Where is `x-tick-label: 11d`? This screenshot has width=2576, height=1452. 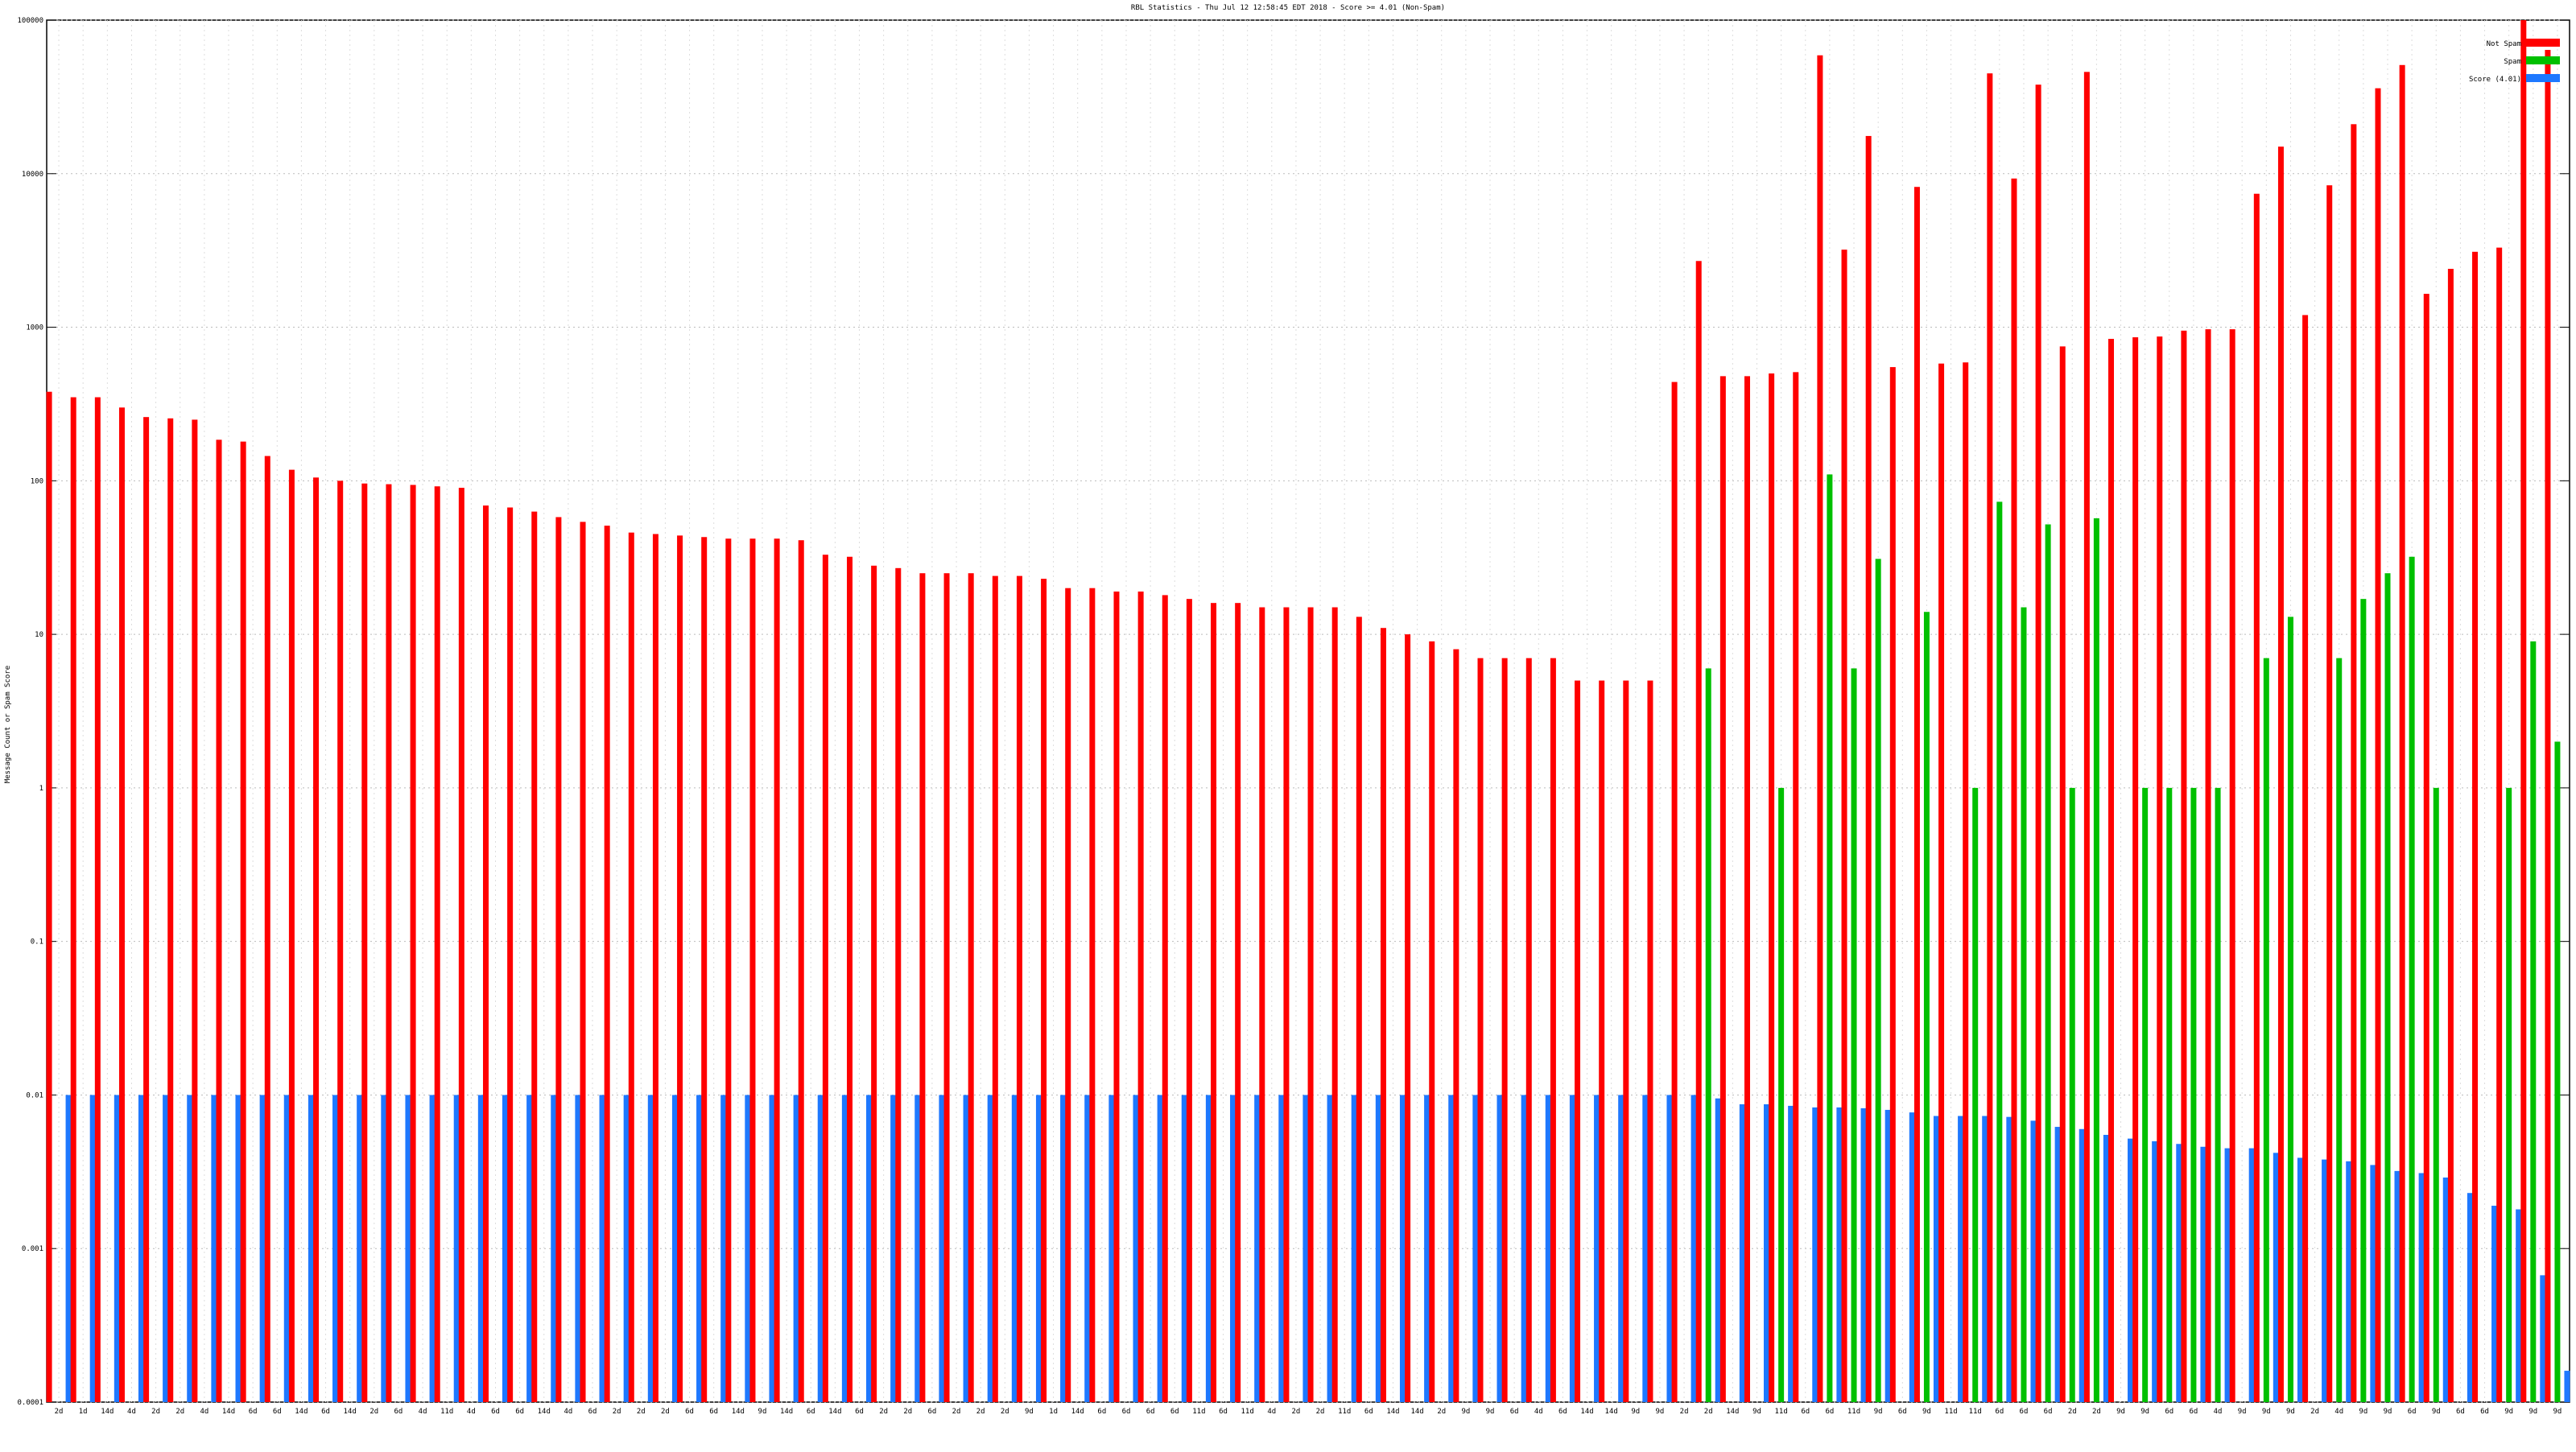
x-tick-label: 11d is located at coordinates (1344, 1412).